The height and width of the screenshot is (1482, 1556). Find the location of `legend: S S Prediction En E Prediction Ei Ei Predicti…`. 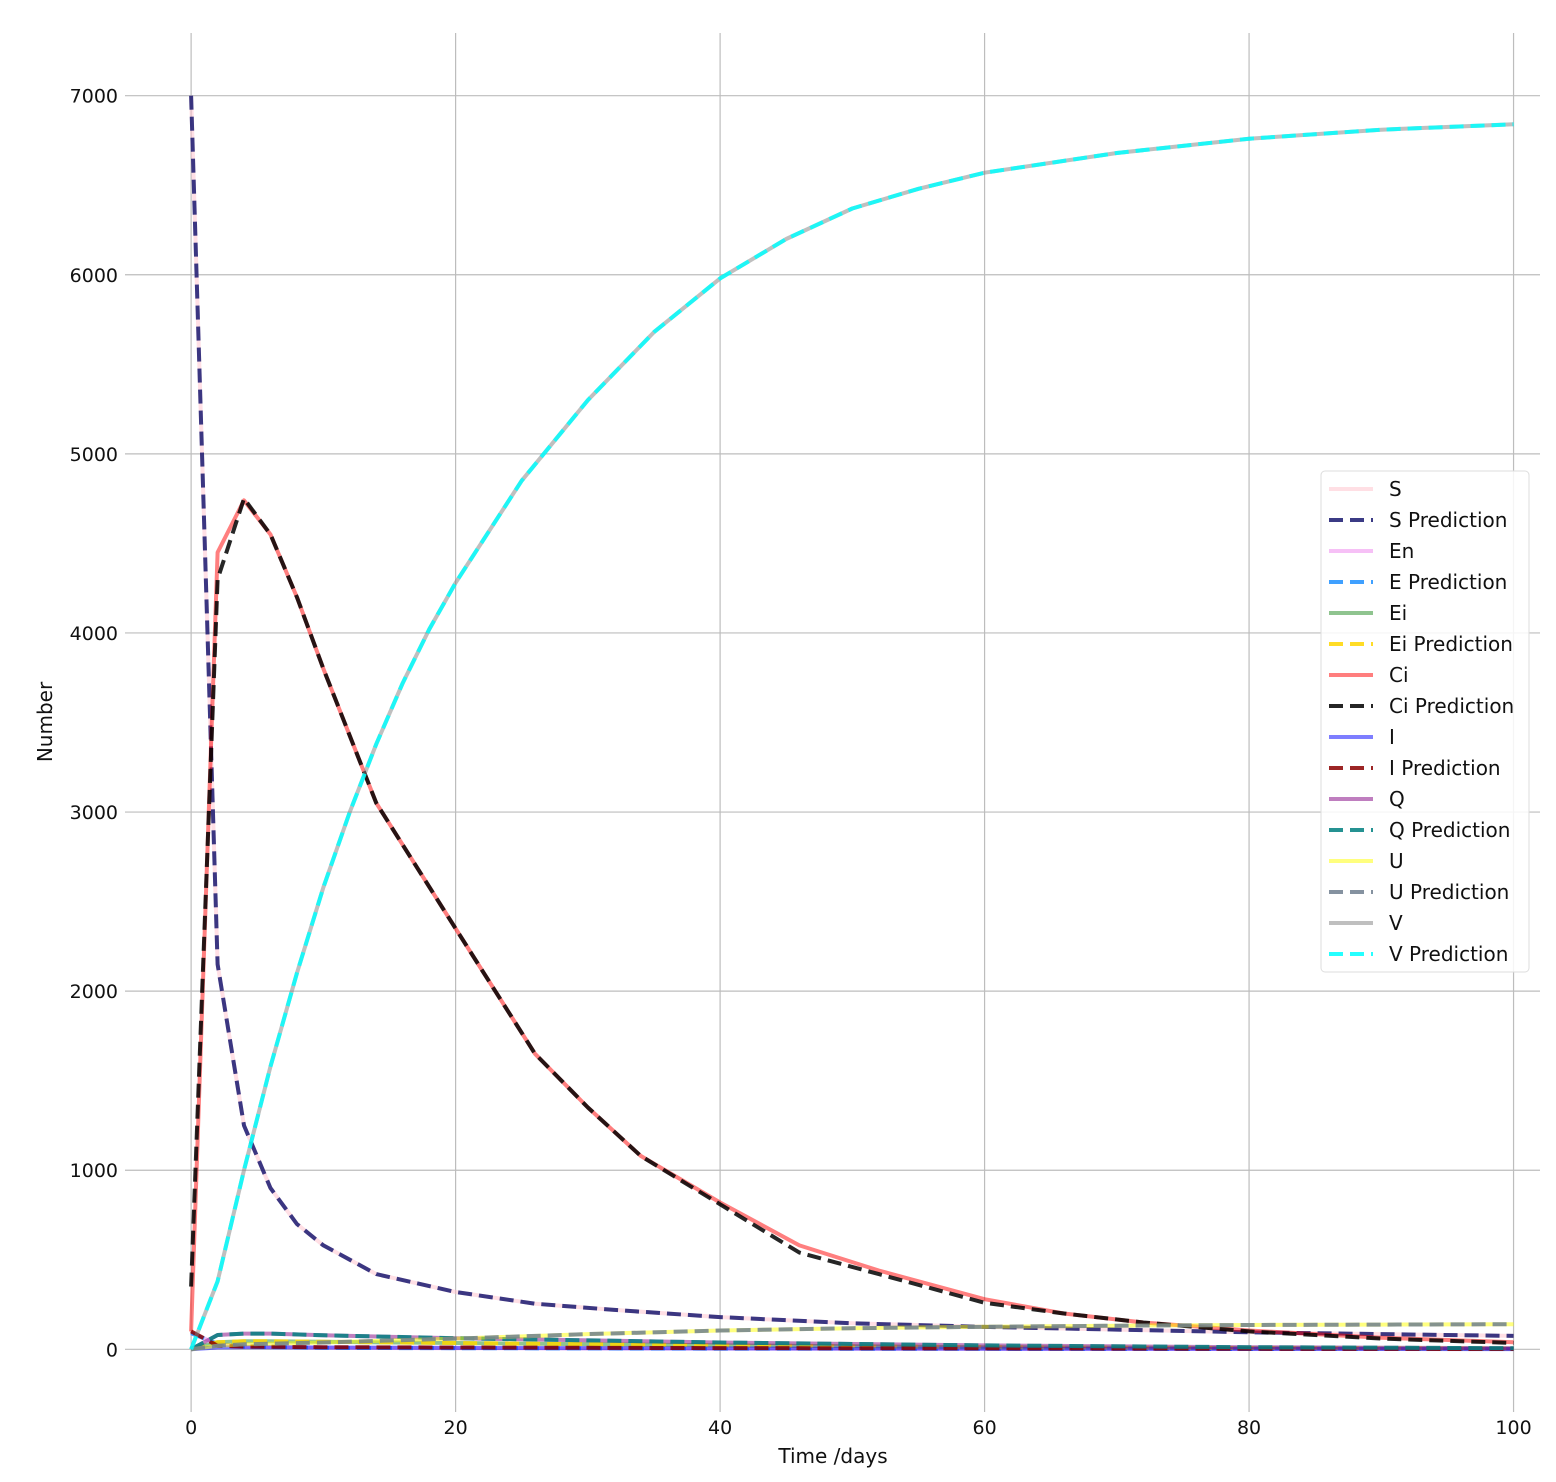

legend: S S Prediction En E Prediction Ei Ei Predicti… is located at coordinates (1425, 721).